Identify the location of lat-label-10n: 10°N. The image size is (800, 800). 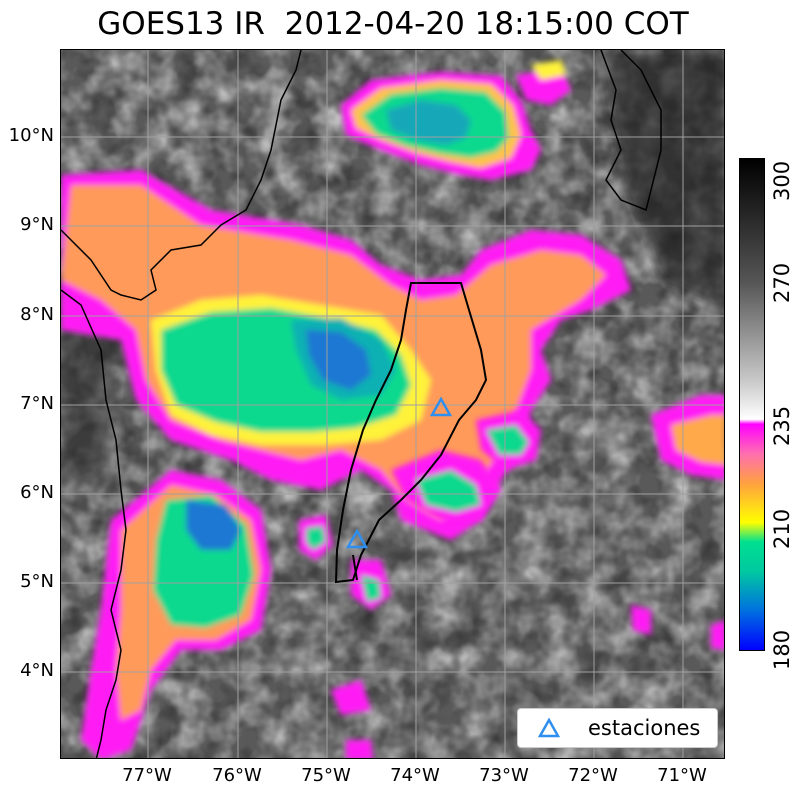
(31, 135).